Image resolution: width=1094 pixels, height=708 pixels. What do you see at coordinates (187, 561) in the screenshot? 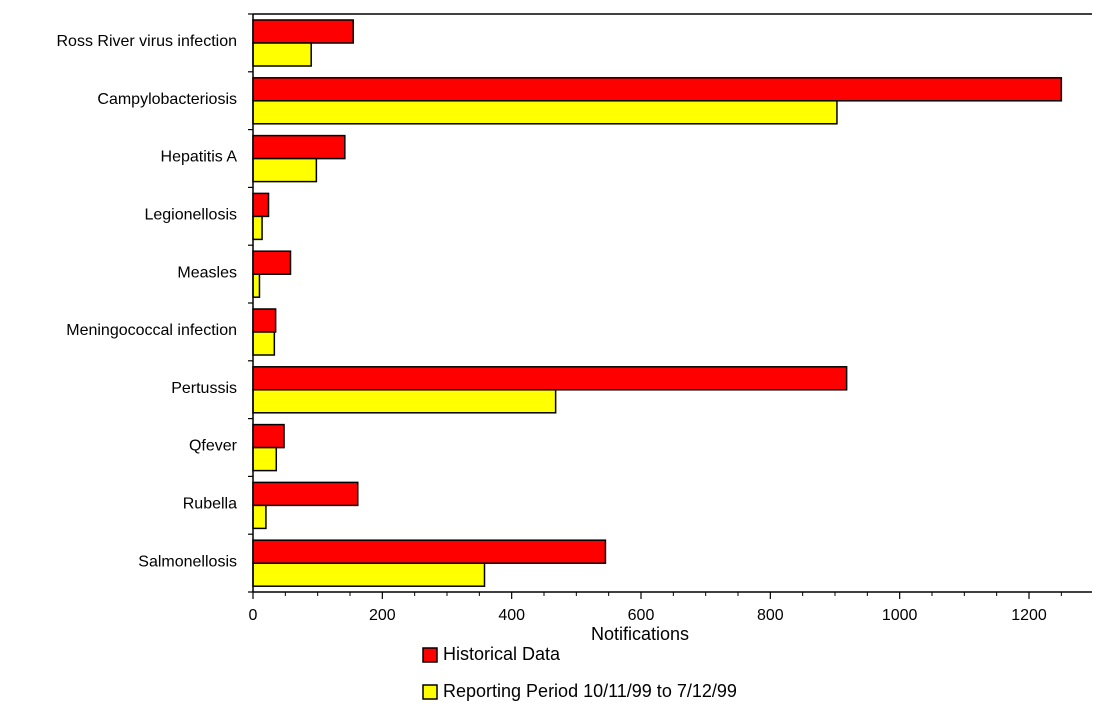
I see `category-label: Salmonellosis` at bounding box center [187, 561].